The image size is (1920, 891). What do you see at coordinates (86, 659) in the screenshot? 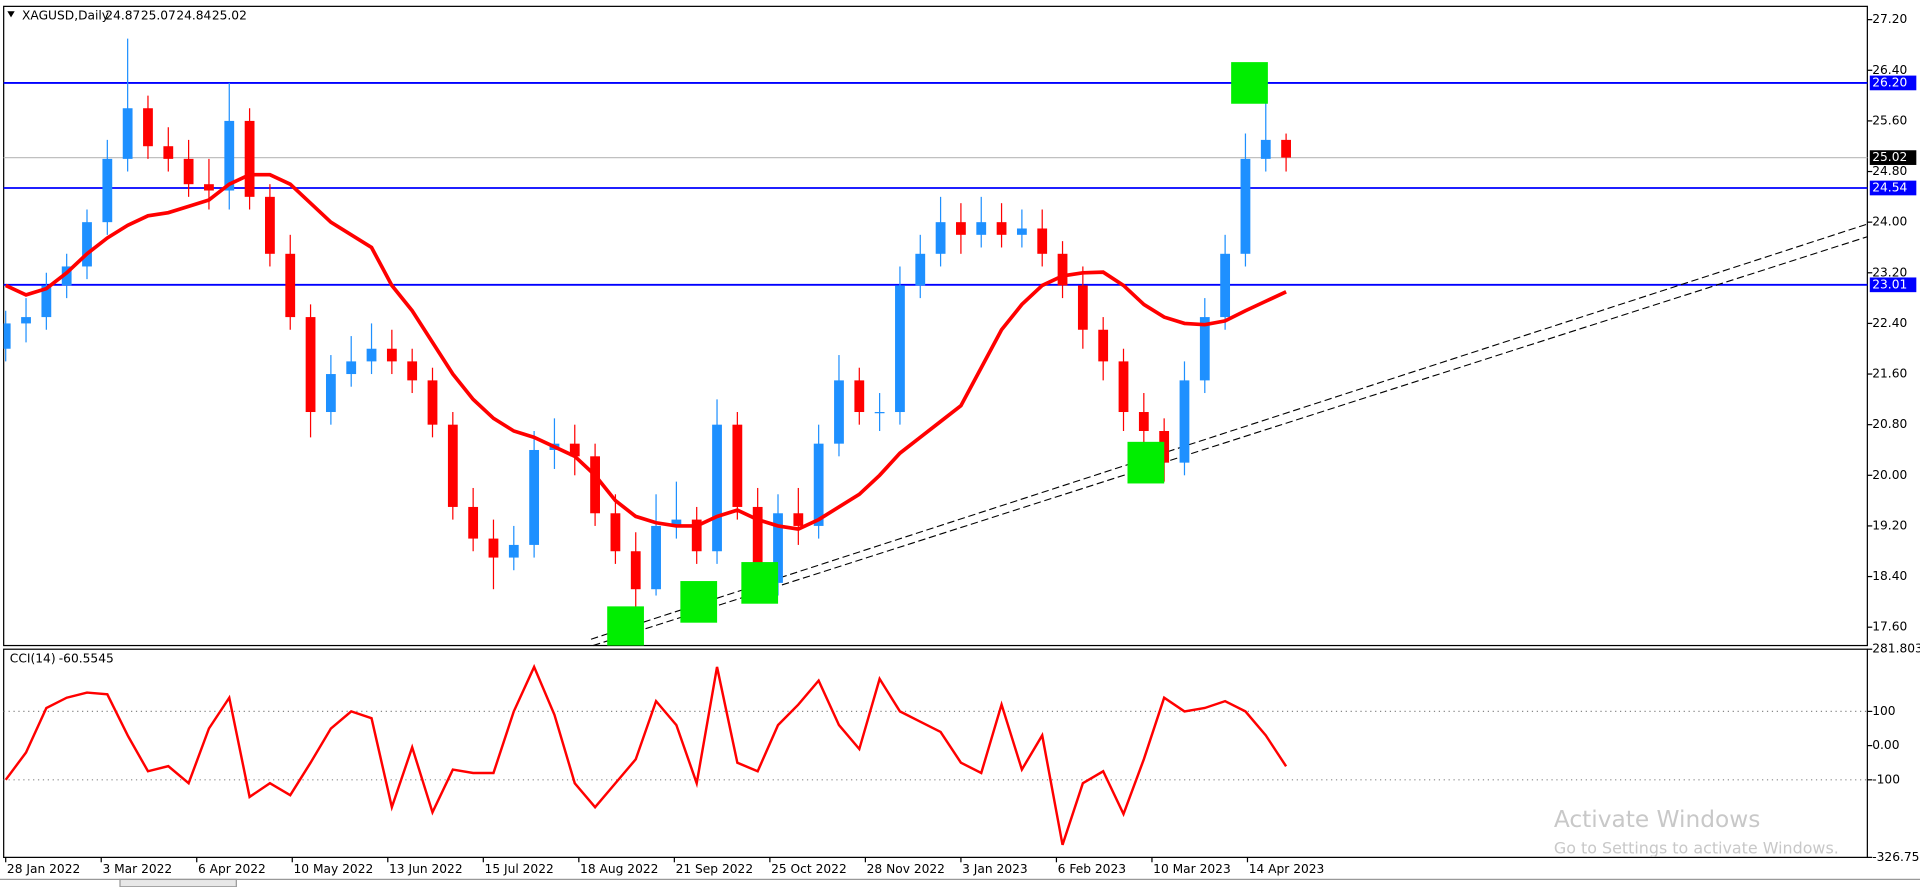
I see `indicator-value: -60.5545` at bounding box center [86, 659].